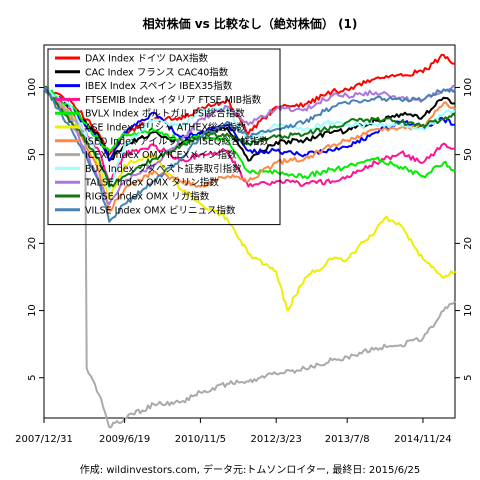 The image size is (480, 480). What do you see at coordinates (173, 100) in the screenshot?
I see `legend-label: FTSEMIB Index イタリア FTSE MIB指数` at bounding box center [173, 100].